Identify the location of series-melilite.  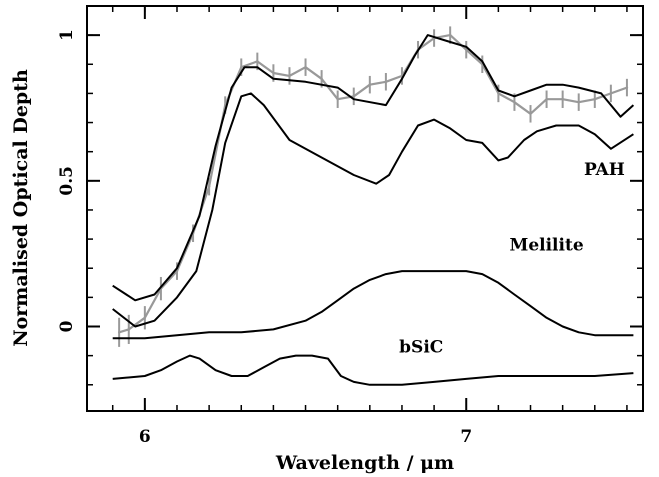
(373, 305).